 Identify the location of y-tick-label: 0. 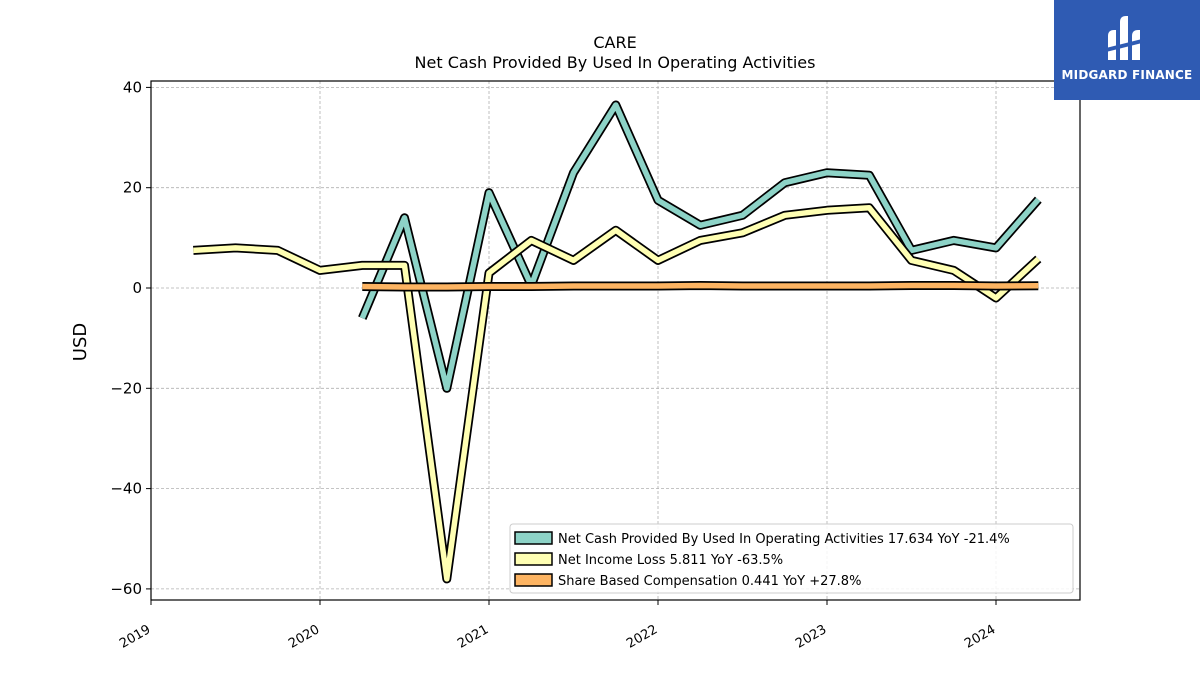
(137, 288).